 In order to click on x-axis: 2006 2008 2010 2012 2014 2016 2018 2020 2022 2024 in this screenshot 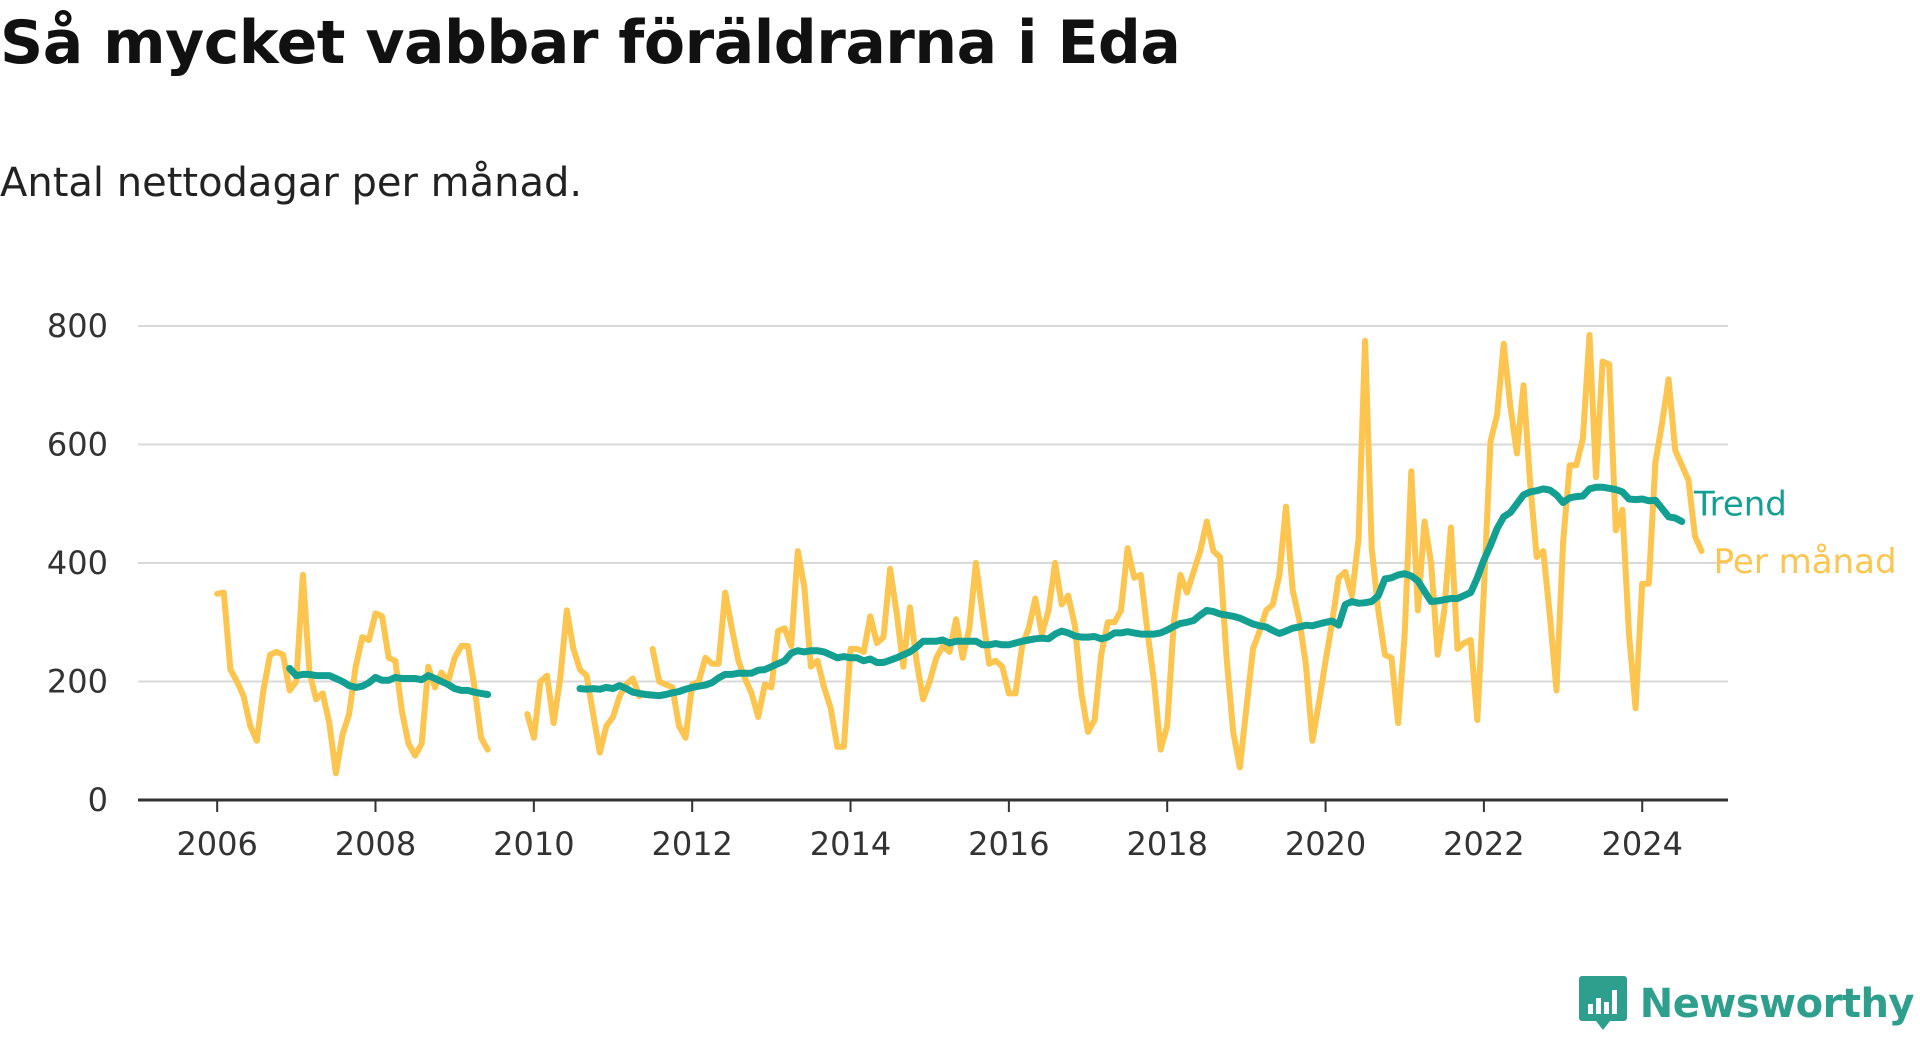, I will do `click(933, 830)`.